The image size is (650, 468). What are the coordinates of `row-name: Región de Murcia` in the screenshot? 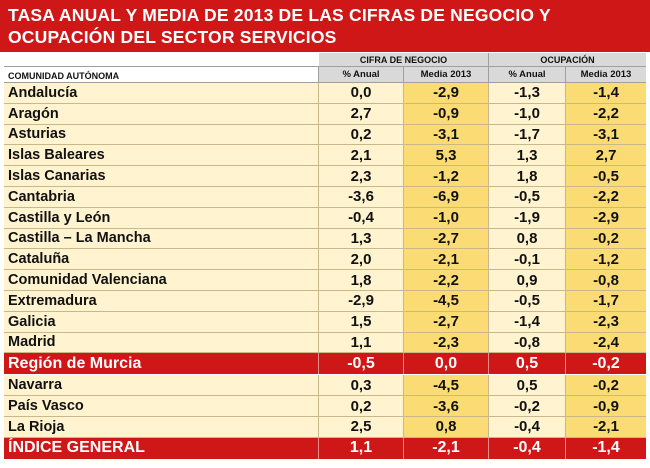 It's located at (161, 364).